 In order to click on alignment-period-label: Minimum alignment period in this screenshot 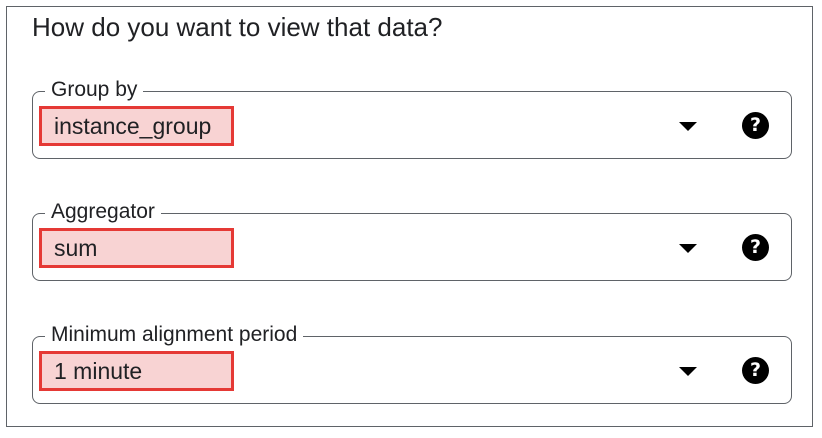, I will do `click(174, 335)`.